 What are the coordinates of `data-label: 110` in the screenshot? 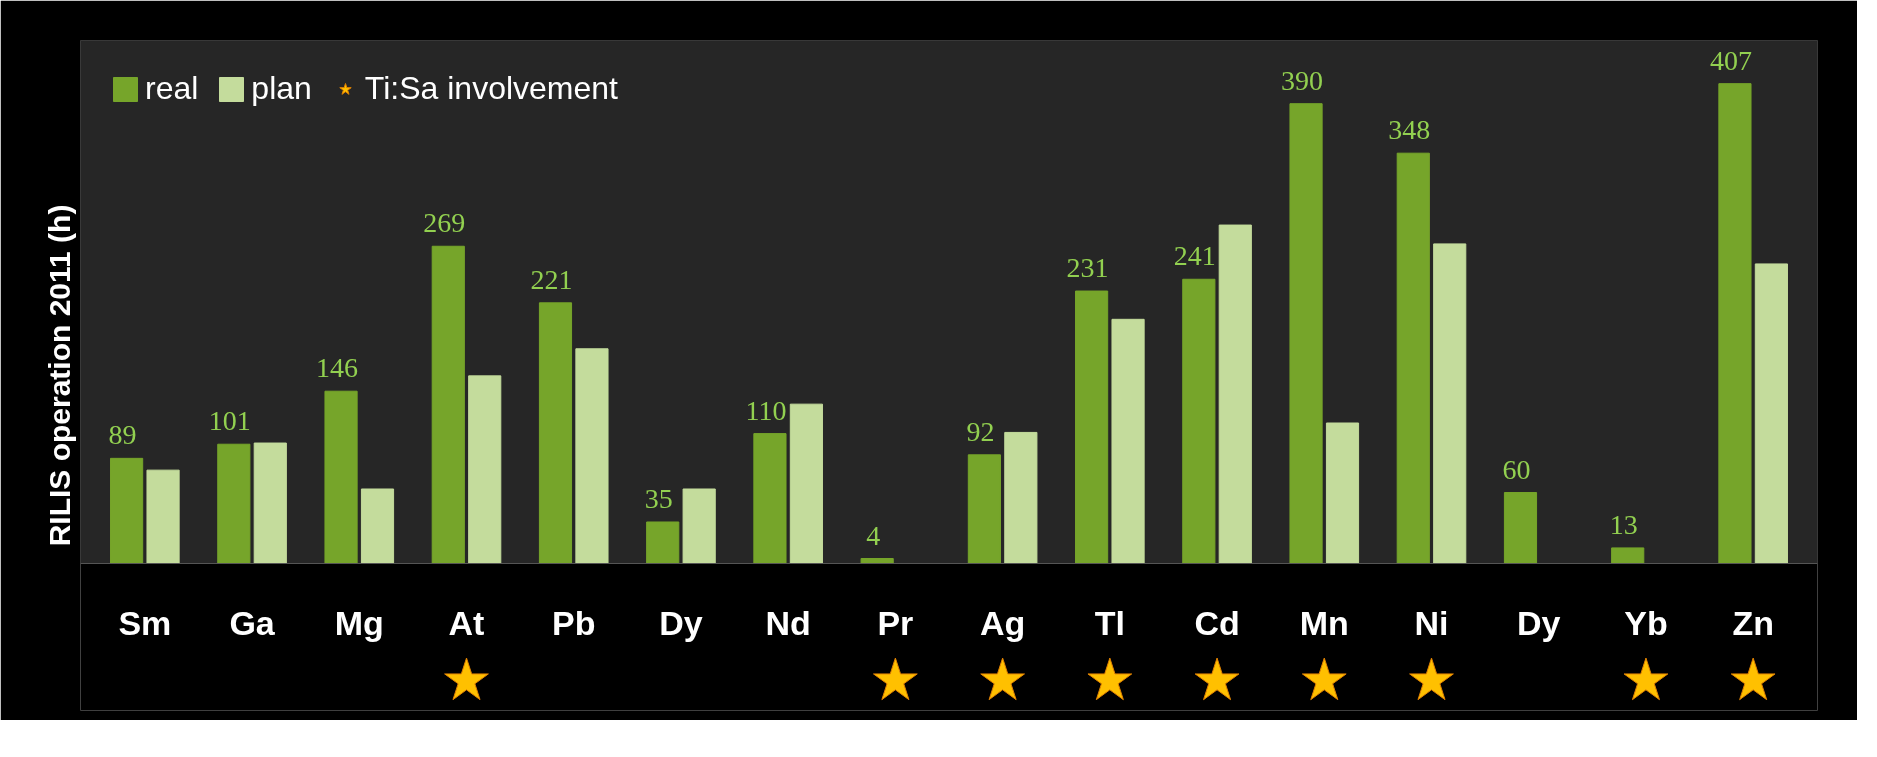 It's located at (766, 410).